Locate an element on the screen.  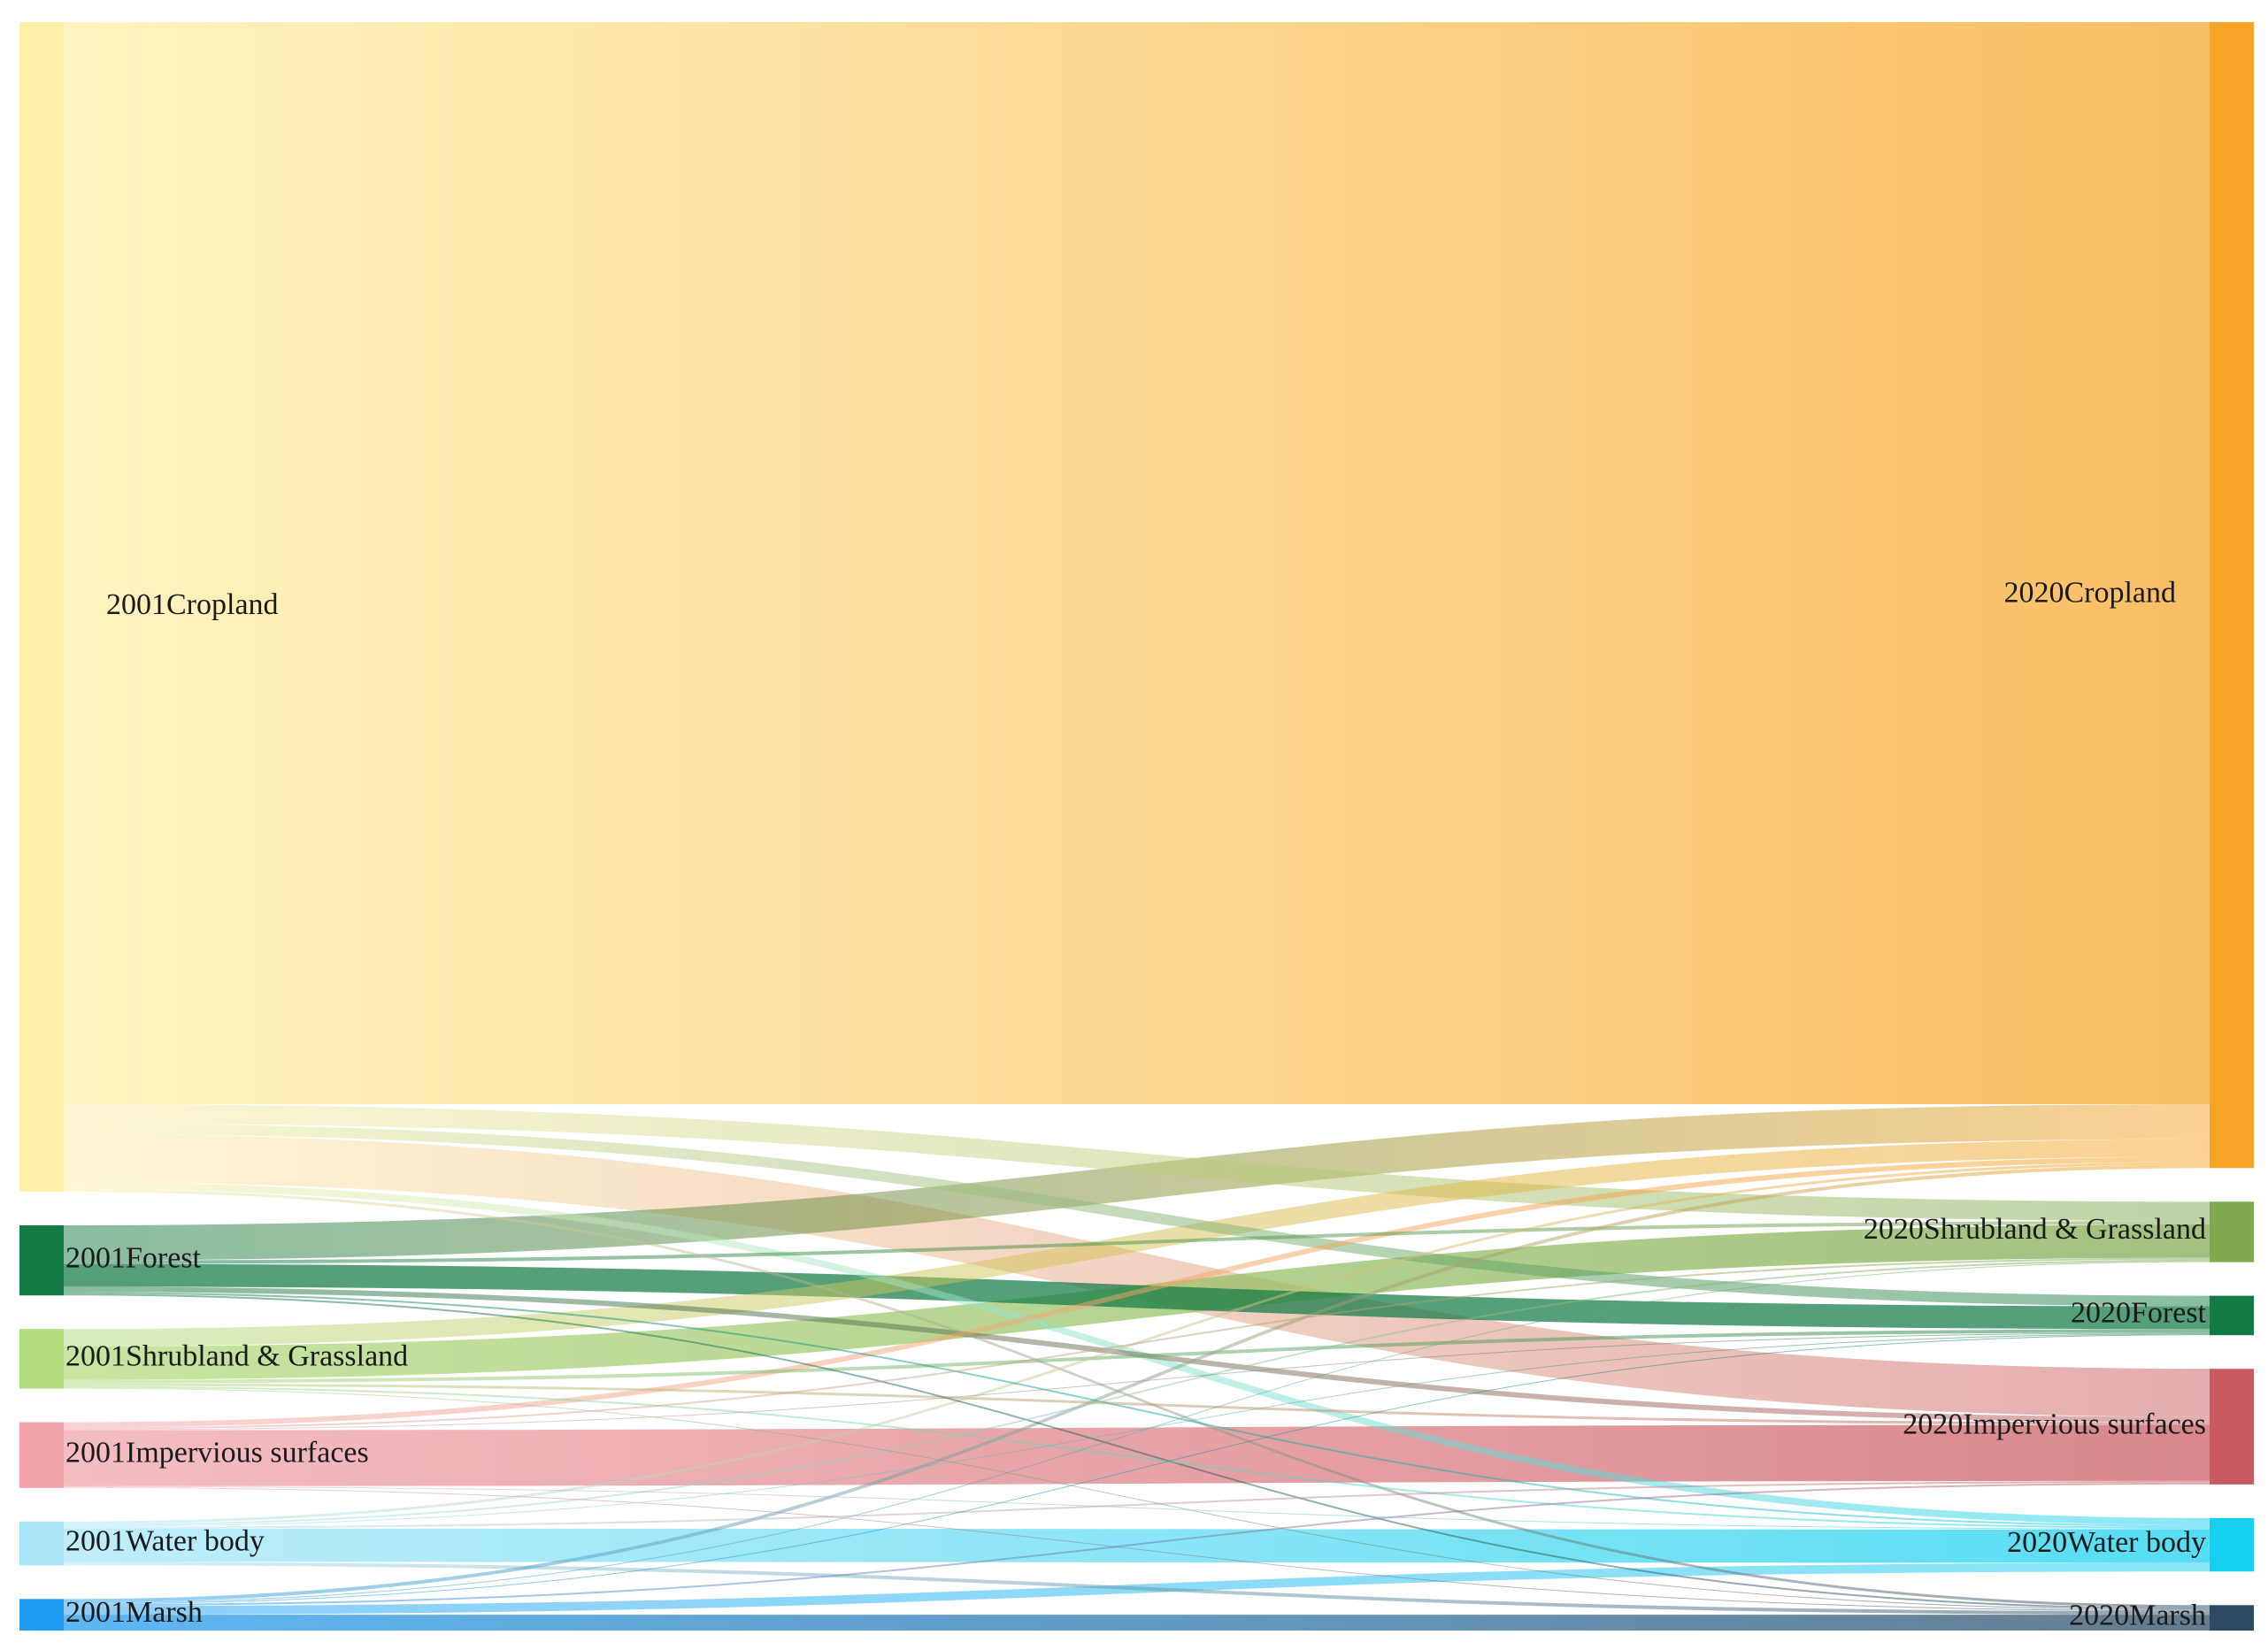
node-label-2001forest: 2001Forest is located at coordinates (133, 1258).